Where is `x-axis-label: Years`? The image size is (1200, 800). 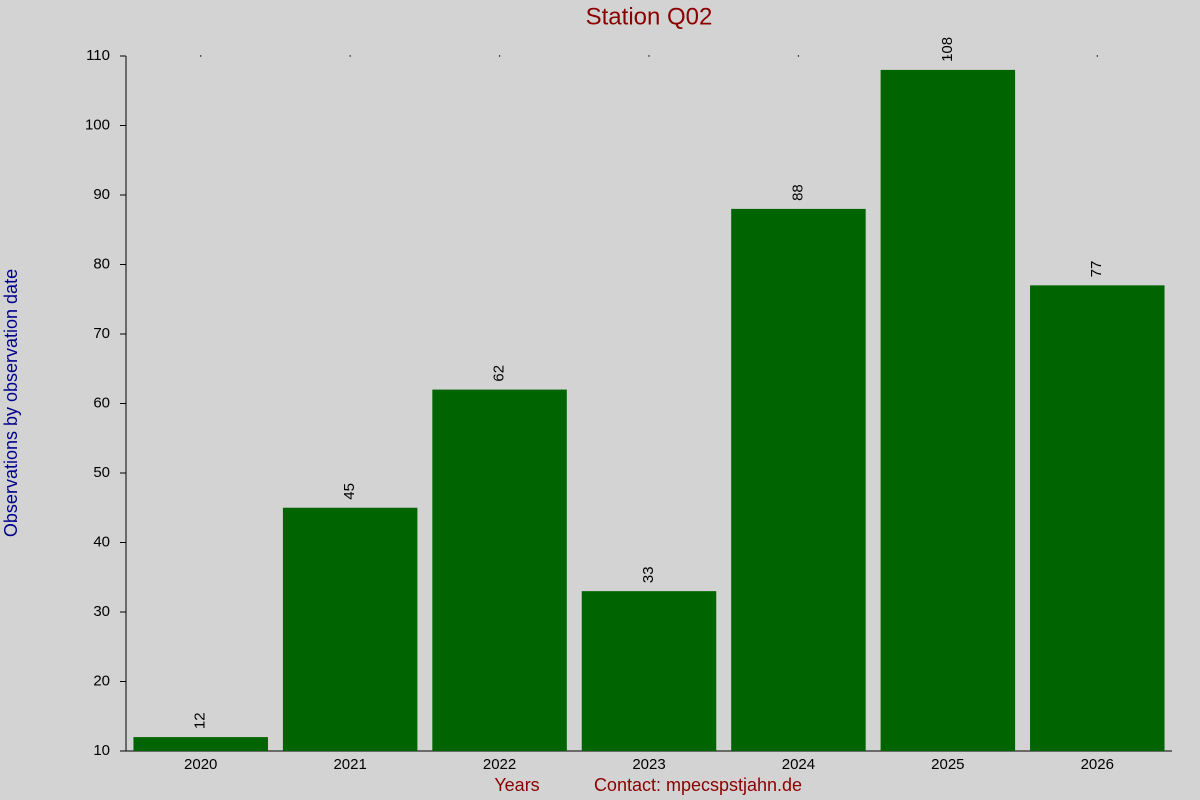
x-axis-label: Years is located at coordinates (516, 785).